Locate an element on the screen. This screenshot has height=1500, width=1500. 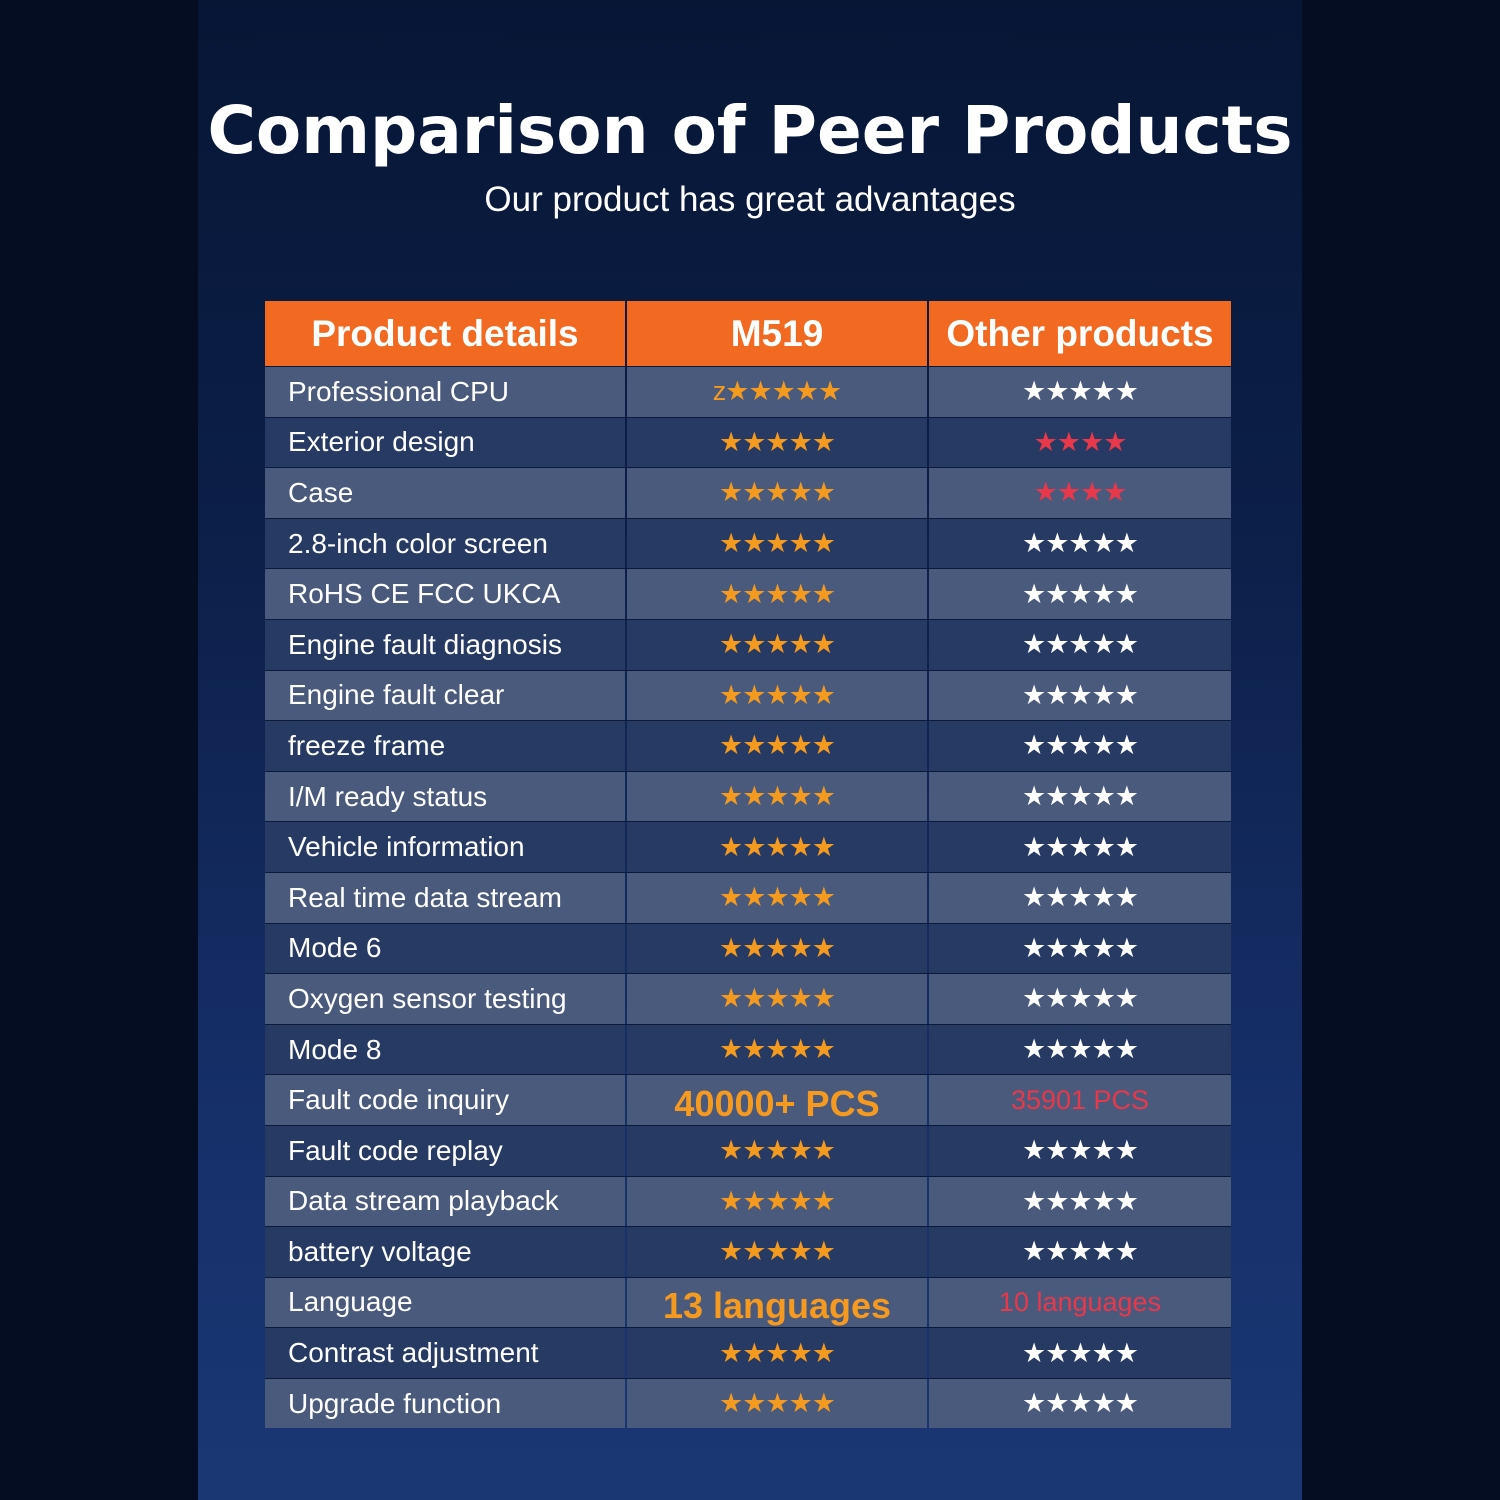
table-row: Vehicle information ★★★★★ ★★★★★ is located at coordinates (748, 846).